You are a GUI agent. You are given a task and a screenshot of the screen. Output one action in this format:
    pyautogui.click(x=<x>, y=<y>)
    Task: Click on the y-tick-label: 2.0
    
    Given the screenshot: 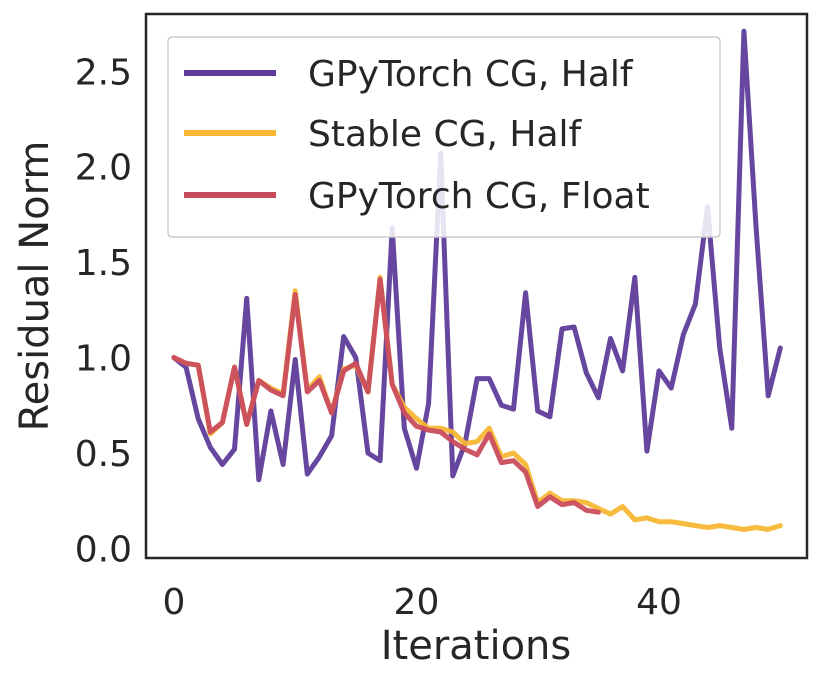 What is the action you would take?
    pyautogui.click(x=103, y=168)
    